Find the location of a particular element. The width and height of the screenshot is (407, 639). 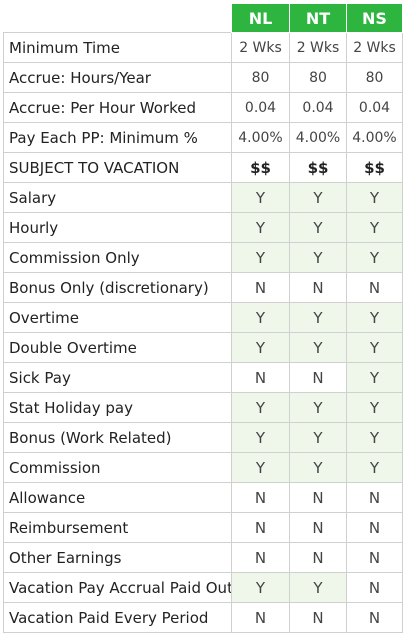

subject-row-commission-only: Commission Only Y Y Y is located at coordinates (203, 257).